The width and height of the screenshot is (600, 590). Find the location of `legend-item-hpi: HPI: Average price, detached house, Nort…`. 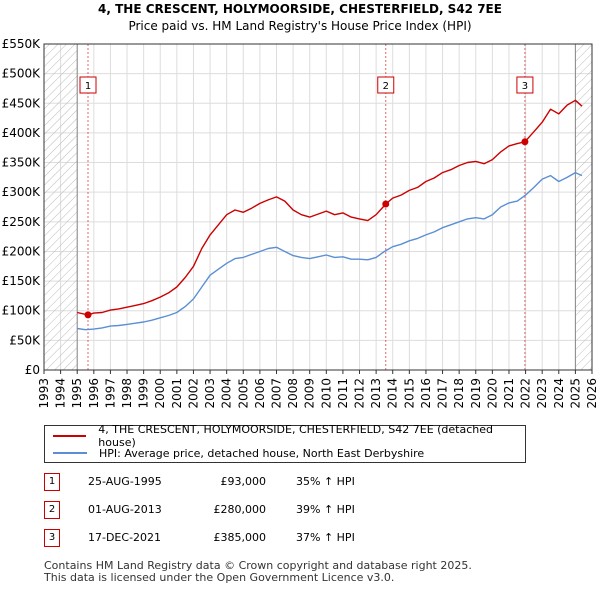

legend-item-hpi: HPI: Average price, detached house, Nort… is located at coordinates (238, 453).